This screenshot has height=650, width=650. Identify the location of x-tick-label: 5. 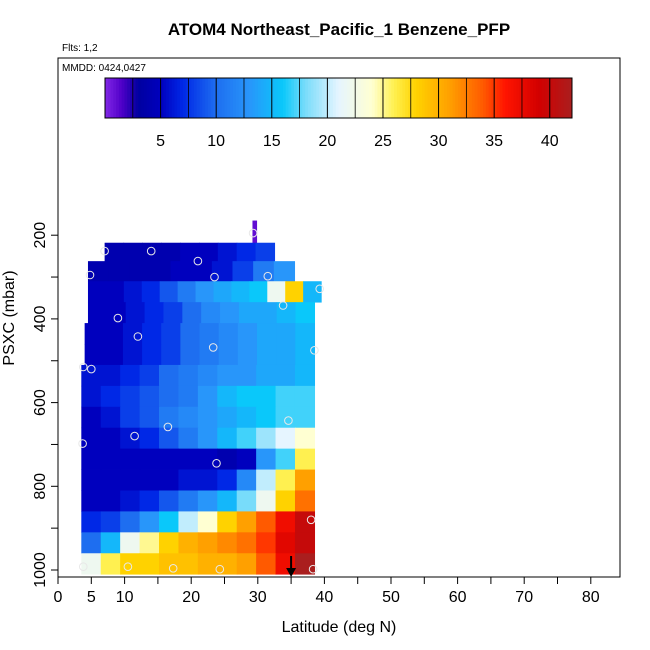
(91, 597).